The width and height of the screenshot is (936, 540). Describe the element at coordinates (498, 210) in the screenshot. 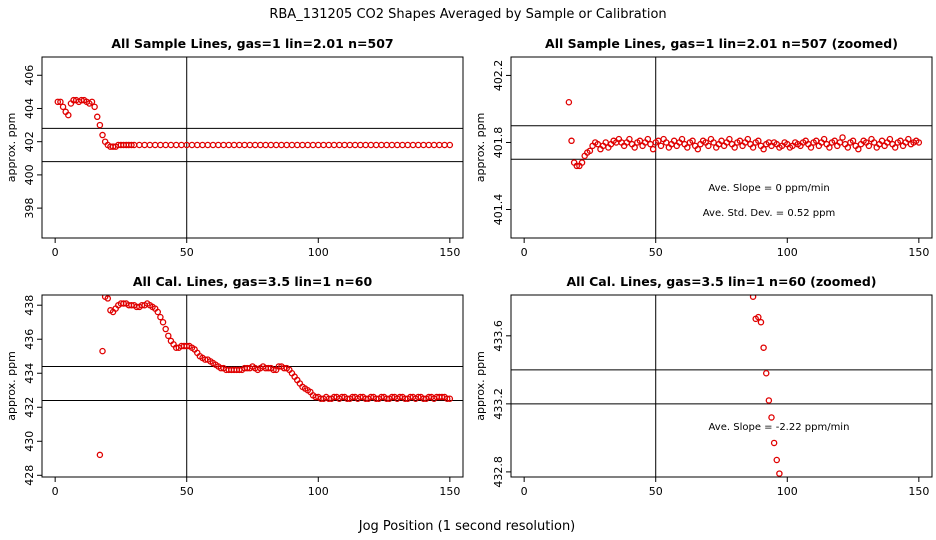

I see `y-tick-label: 401.4` at that location.